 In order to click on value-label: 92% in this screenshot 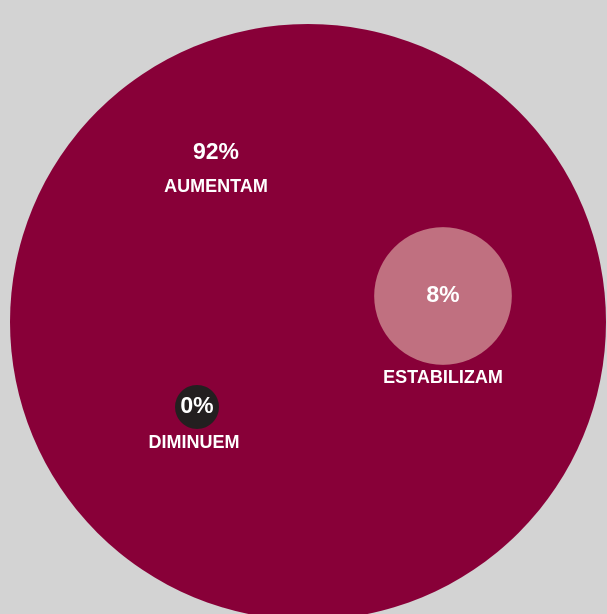, I will do `click(216, 151)`.